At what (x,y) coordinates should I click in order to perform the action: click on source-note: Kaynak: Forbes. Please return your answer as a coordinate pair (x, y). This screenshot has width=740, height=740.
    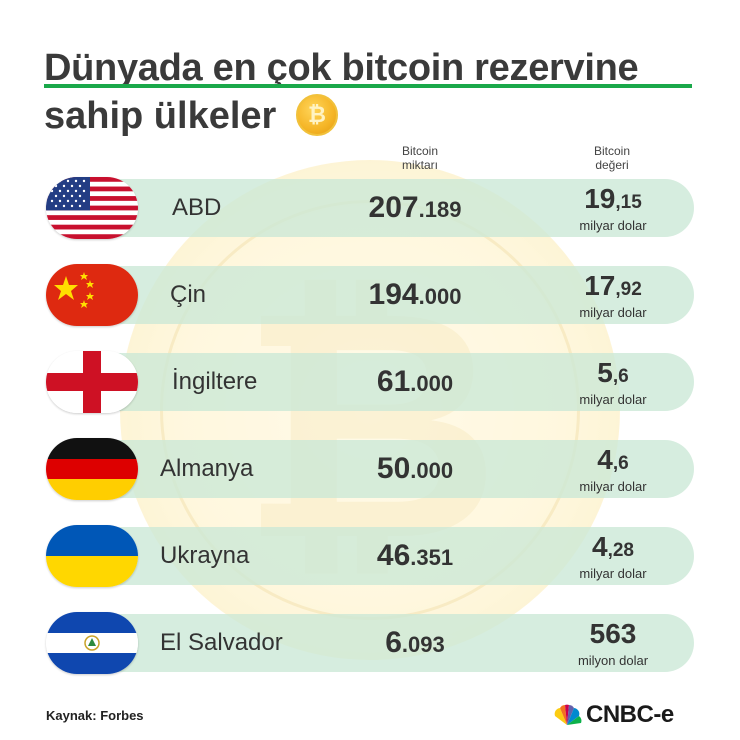
    Looking at the image, I should click on (95, 715).